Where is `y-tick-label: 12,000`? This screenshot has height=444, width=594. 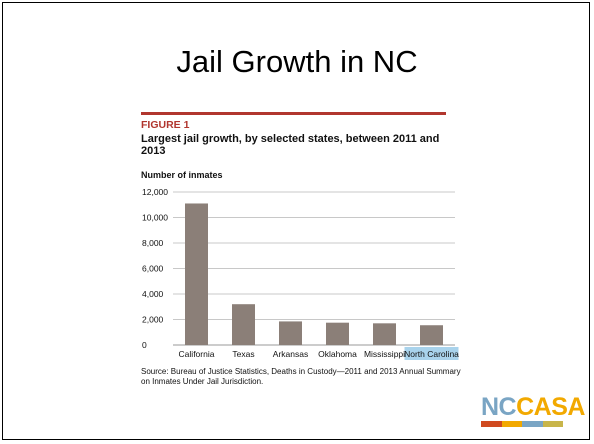
y-tick-label: 12,000 is located at coordinates (155, 192).